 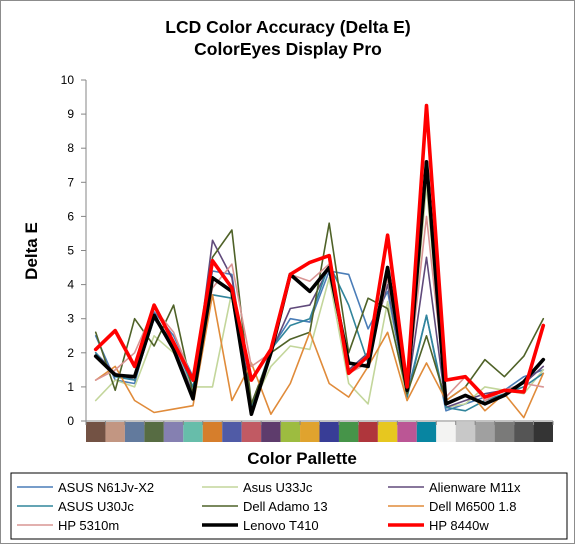 I want to click on legend-label-dell-m6500-1-8: Dell M6500 1.8, so click(x=472, y=506).